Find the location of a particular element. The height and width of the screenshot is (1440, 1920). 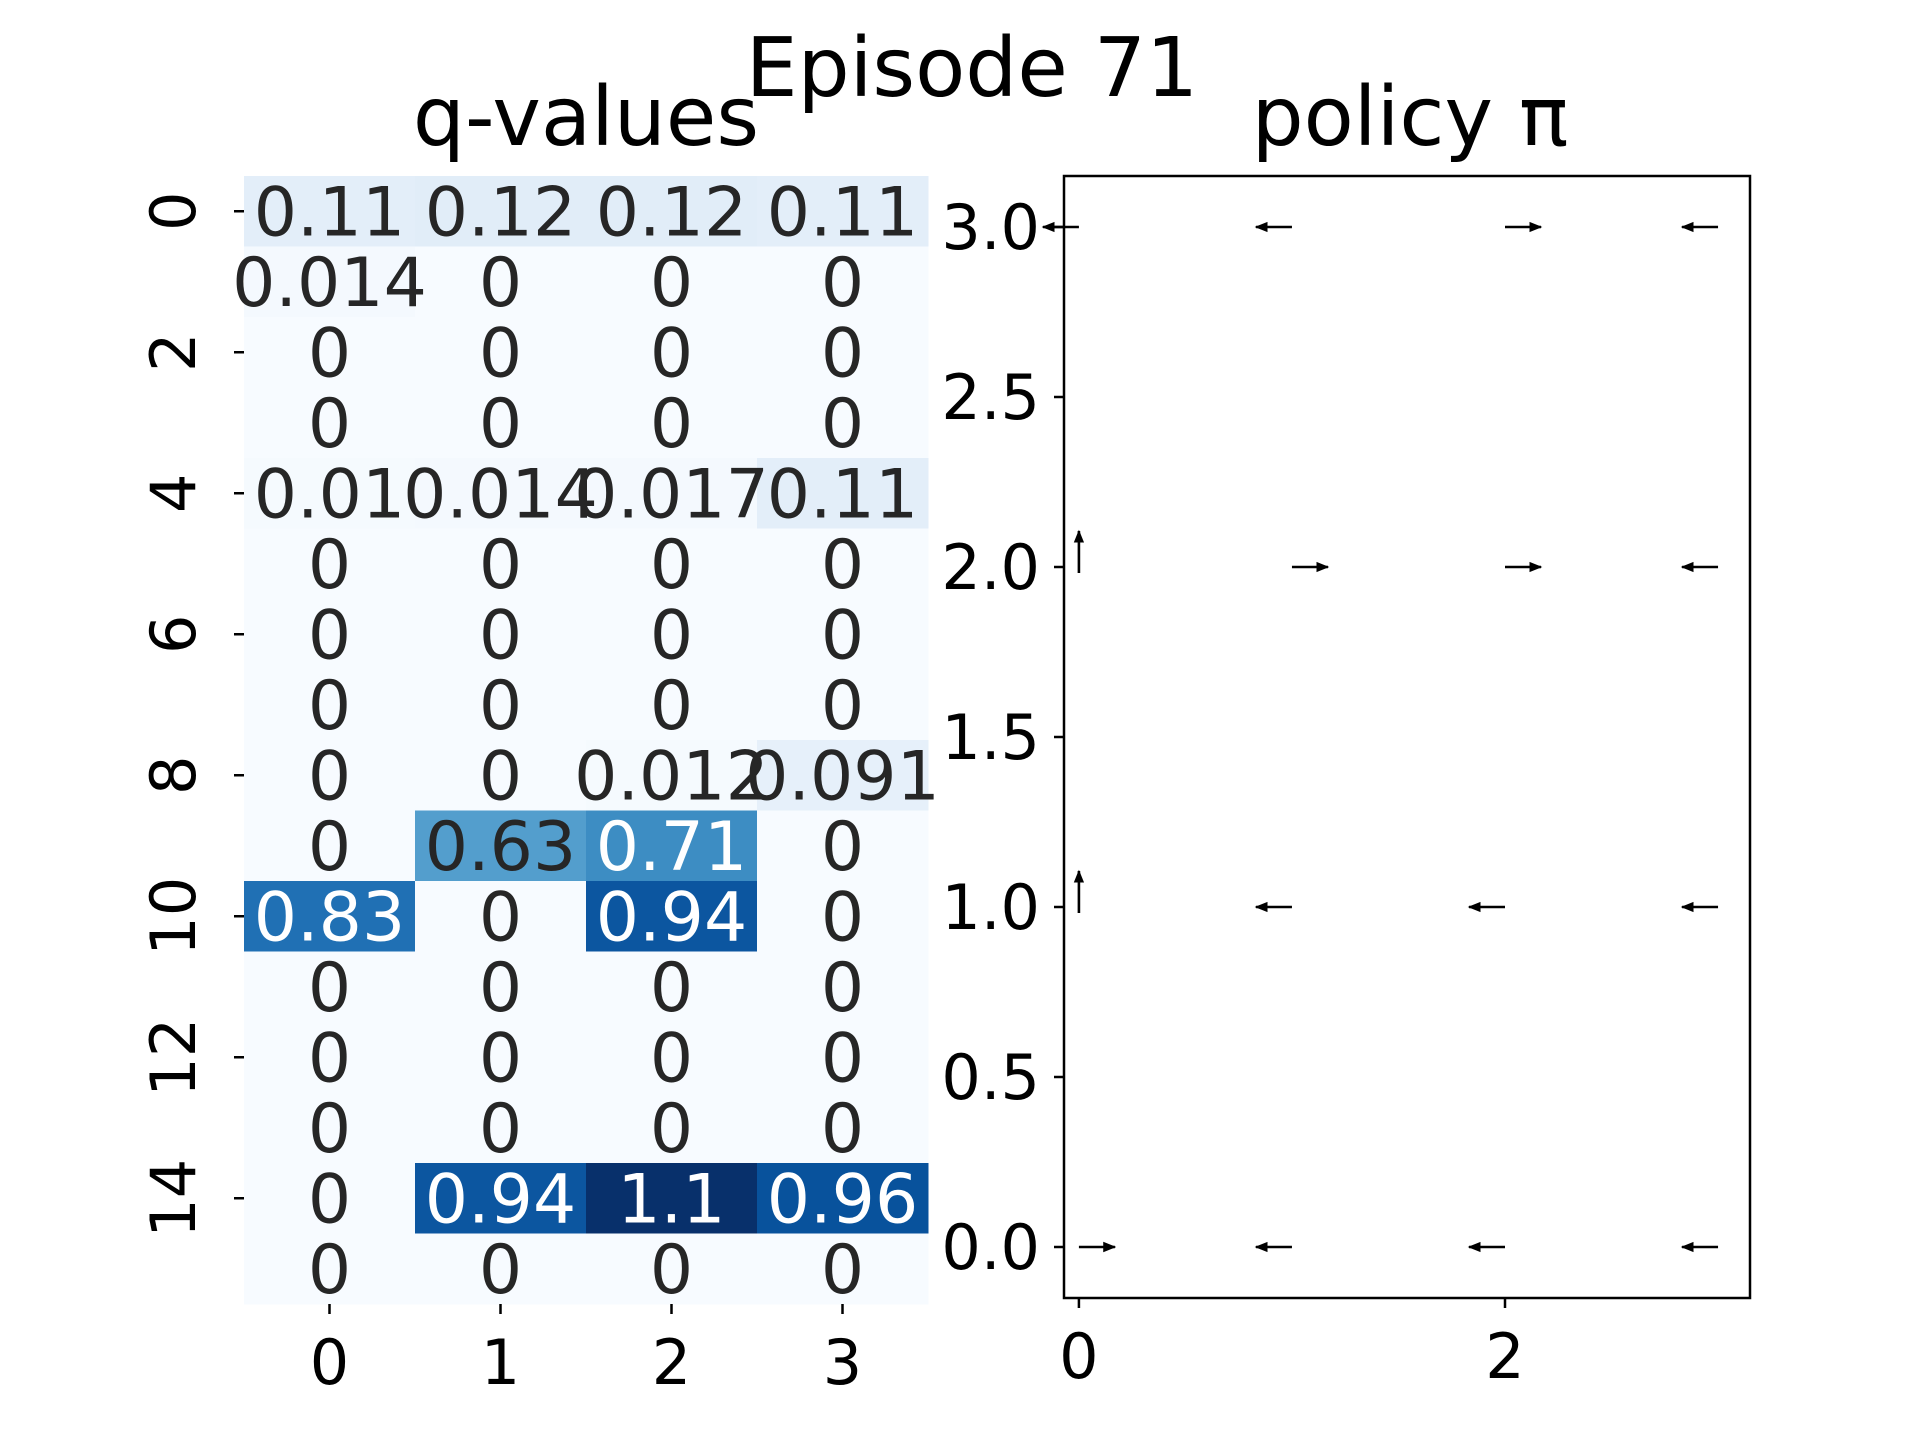

quiver-y-tick-label: 1.5 is located at coordinates (990, 737).